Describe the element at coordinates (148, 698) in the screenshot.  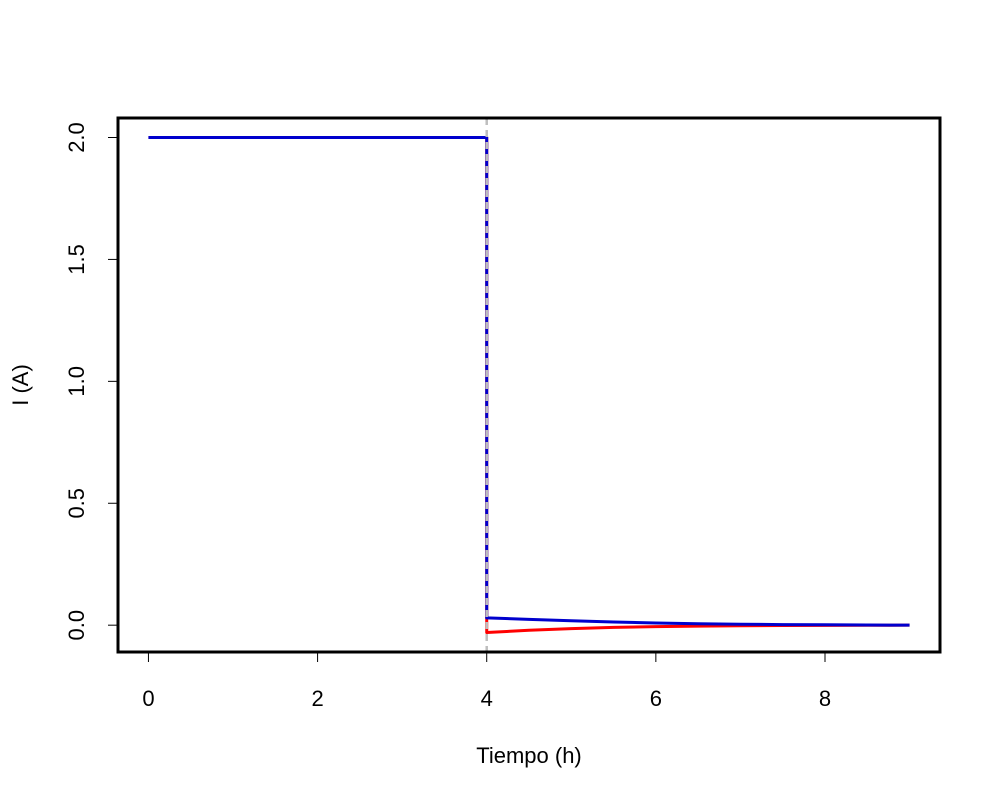
I see `x-tick-label: 0` at that location.